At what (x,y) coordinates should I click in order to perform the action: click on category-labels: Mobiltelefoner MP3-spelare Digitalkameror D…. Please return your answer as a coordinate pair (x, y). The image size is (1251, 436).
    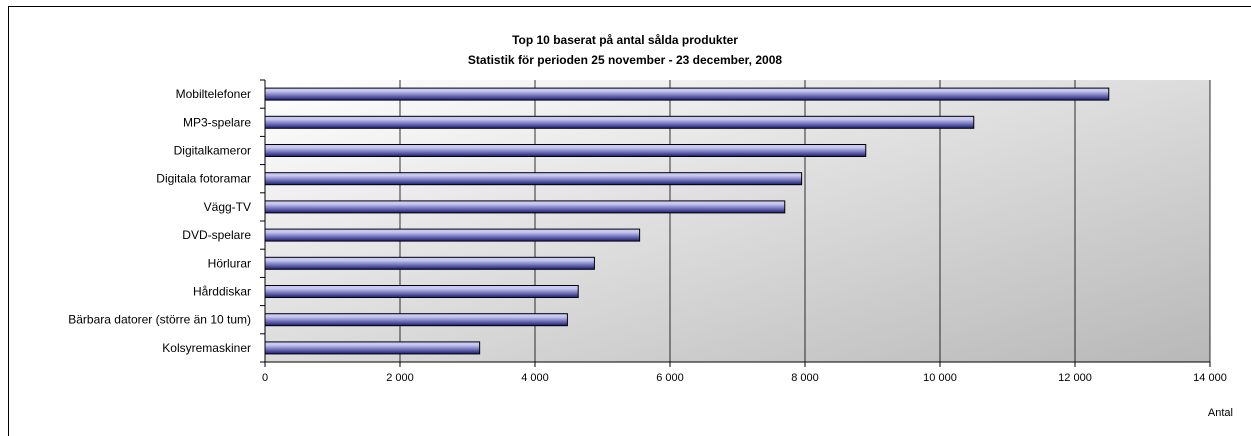
    Looking at the image, I should click on (159, 221).